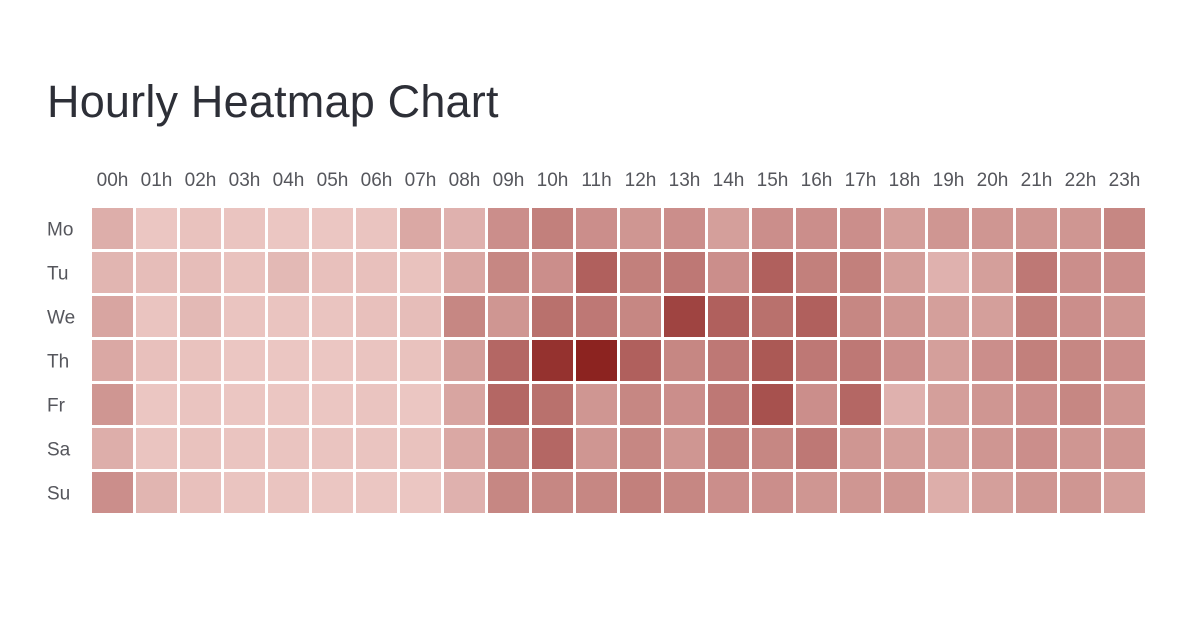 This screenshot has width=1200, height=627. What do you see at coordinates (1036, 448) in the screenshot?
I see `heatmap-cell-Sa-21h` at bounding box center [1036, 448].